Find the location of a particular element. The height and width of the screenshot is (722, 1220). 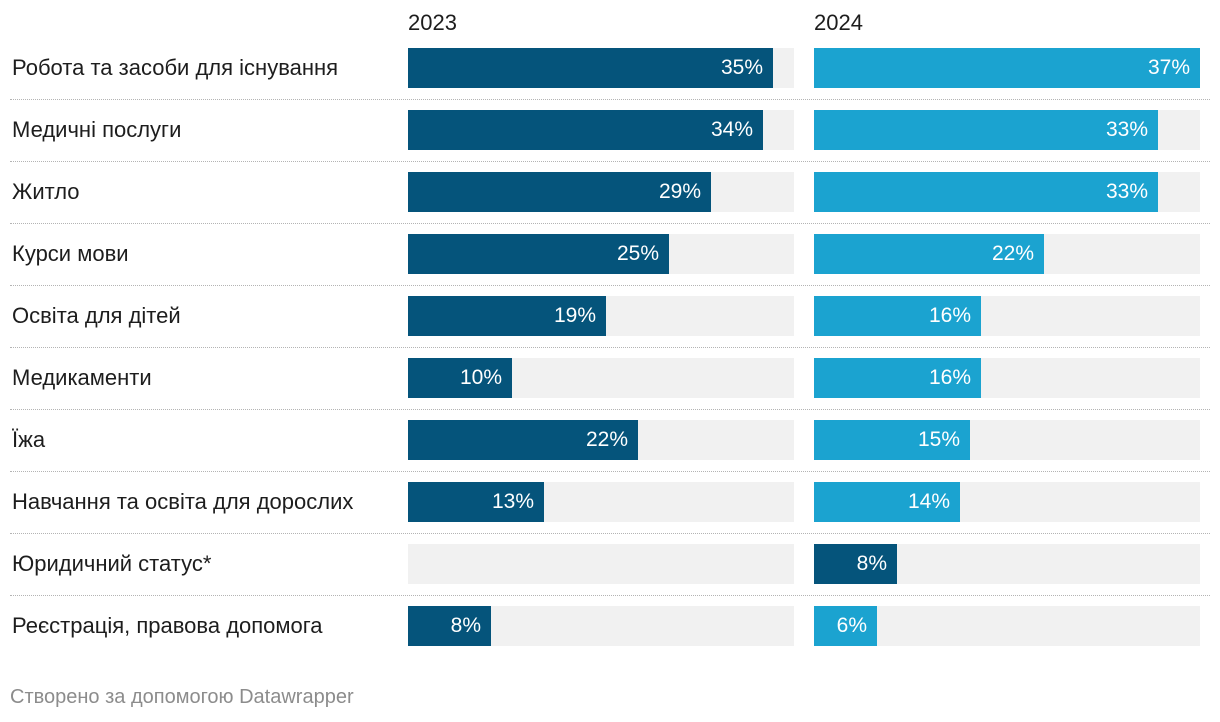

bar-track-2024: 37% is located at coordinates (1007, 68).